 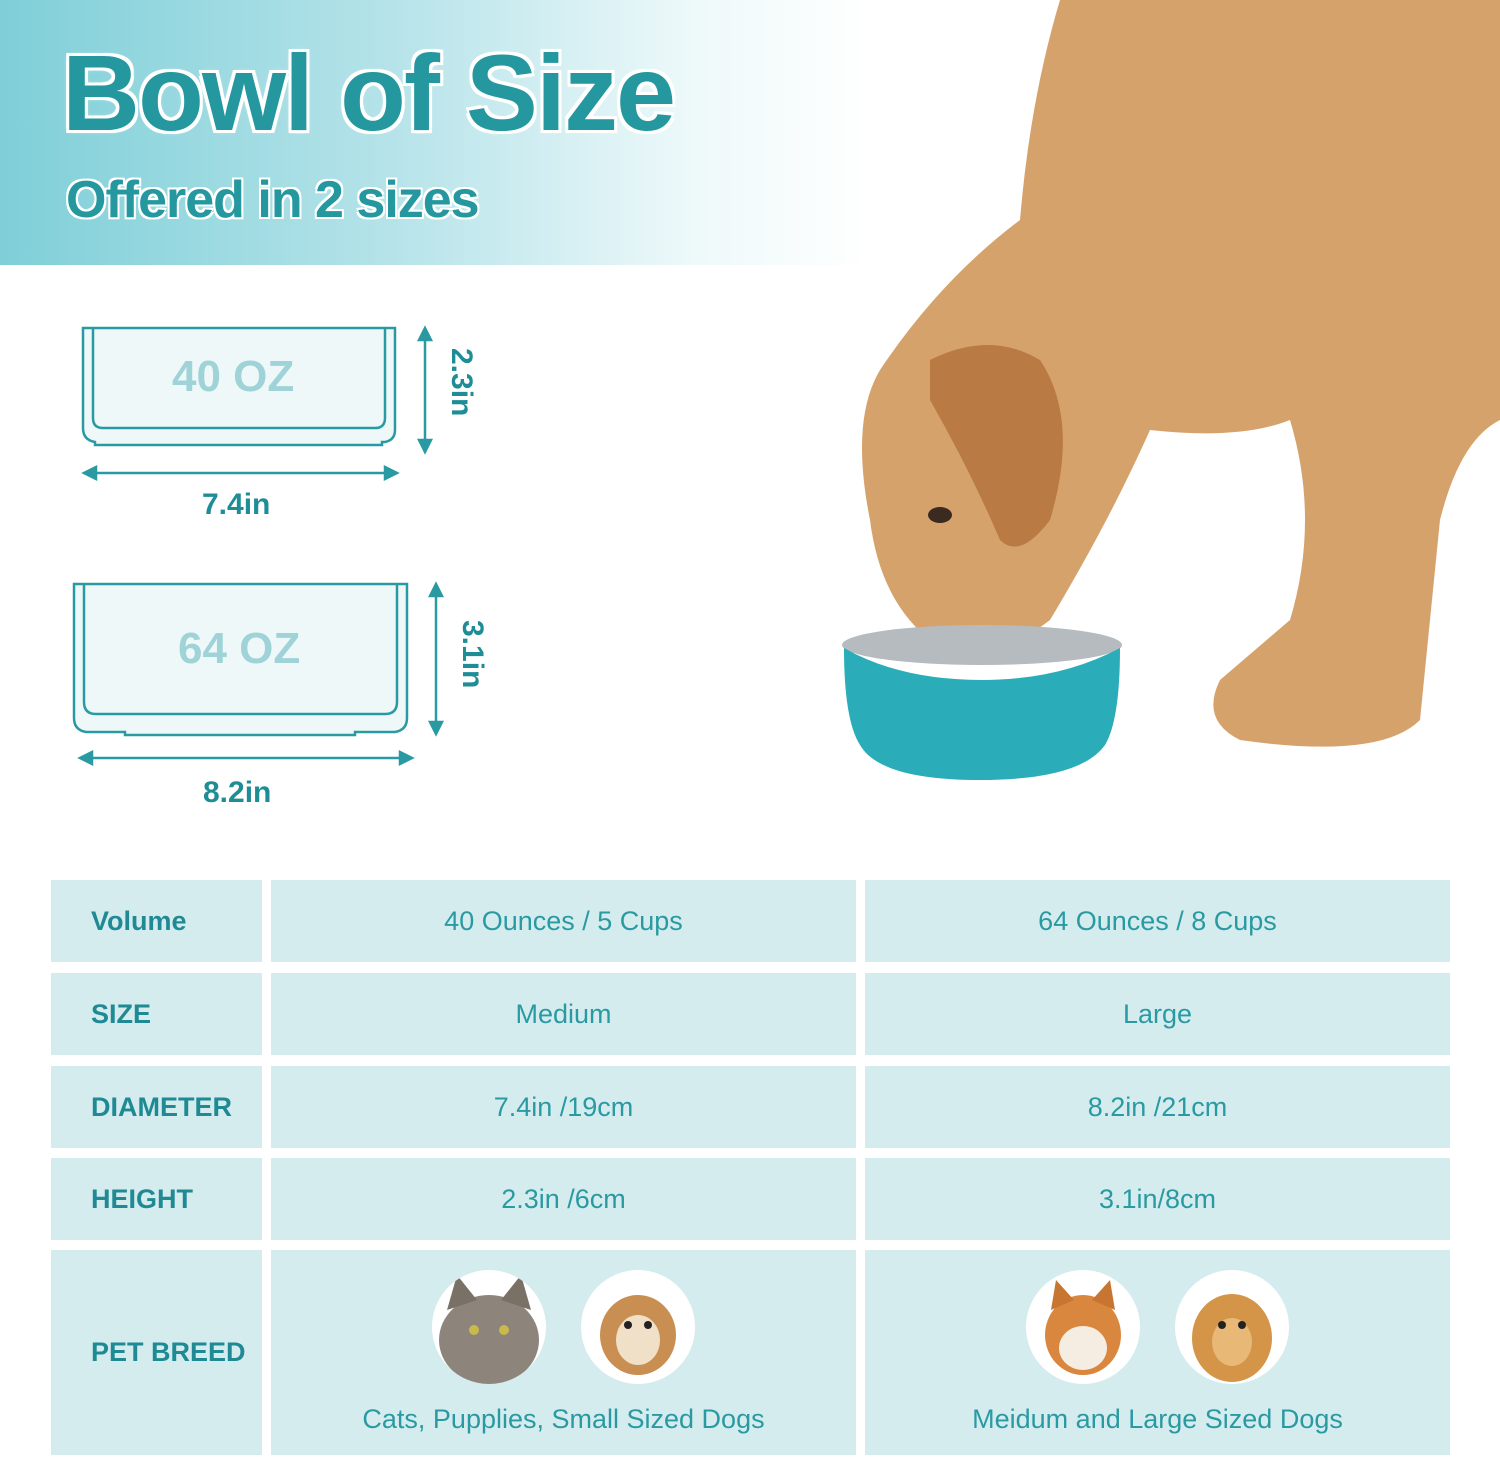 I want to click on cell-diameter-large: 8.2in /21cm, so click(x=1157, y=1107).